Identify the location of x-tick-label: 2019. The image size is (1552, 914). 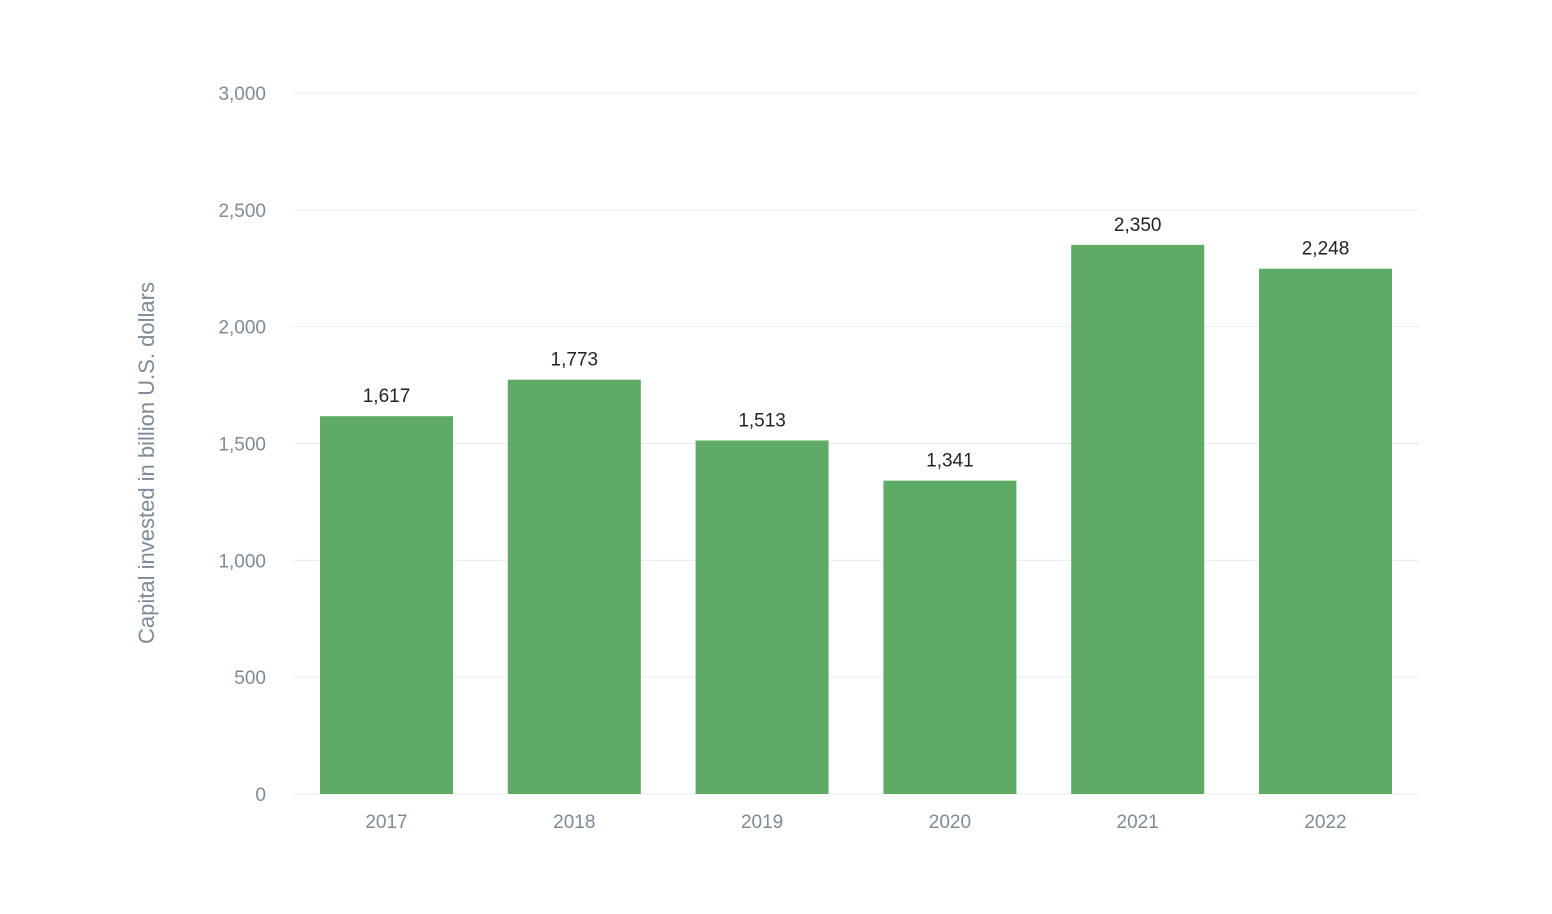
(762, 822).